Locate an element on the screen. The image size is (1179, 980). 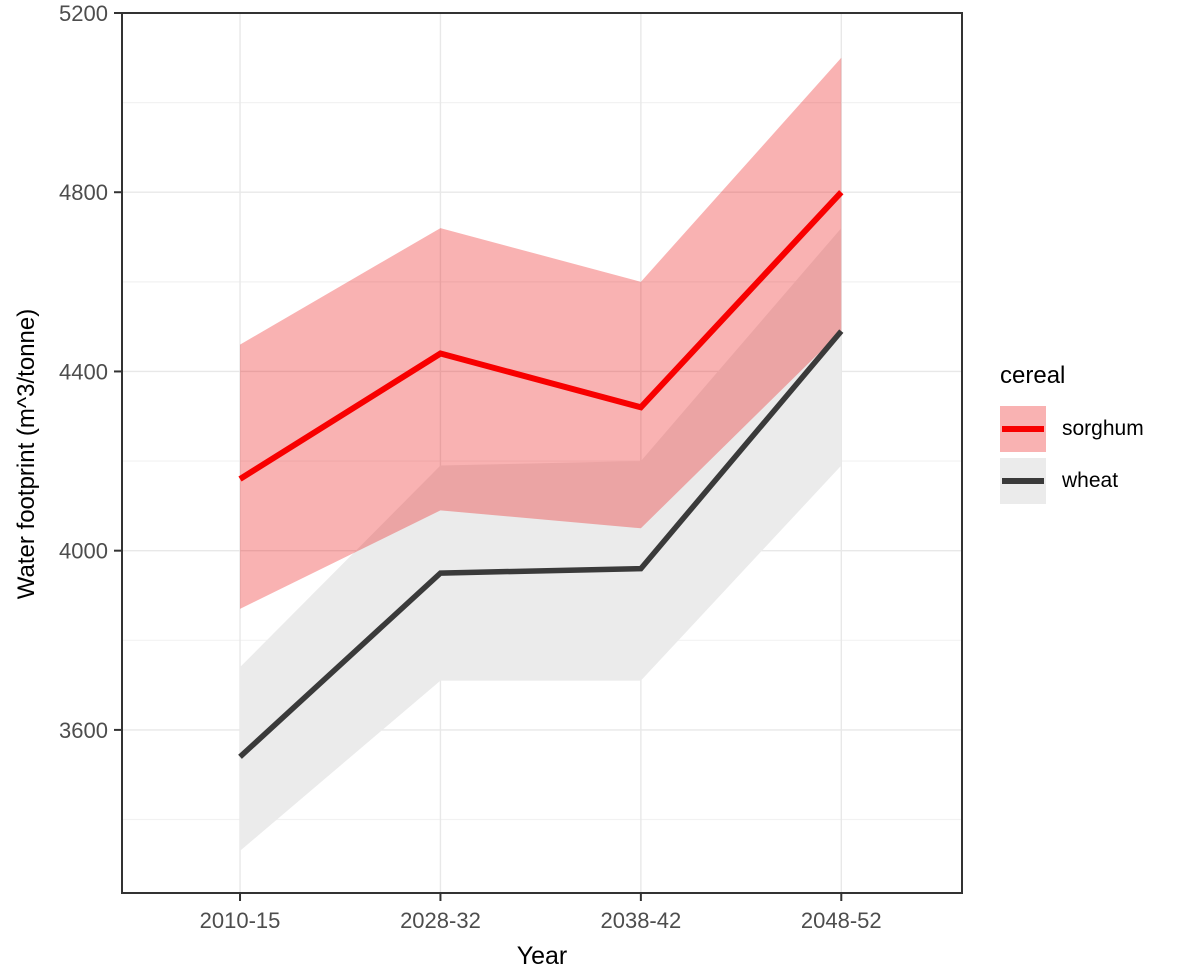
wheat-line-sample is located at coordinates (1023, 481).